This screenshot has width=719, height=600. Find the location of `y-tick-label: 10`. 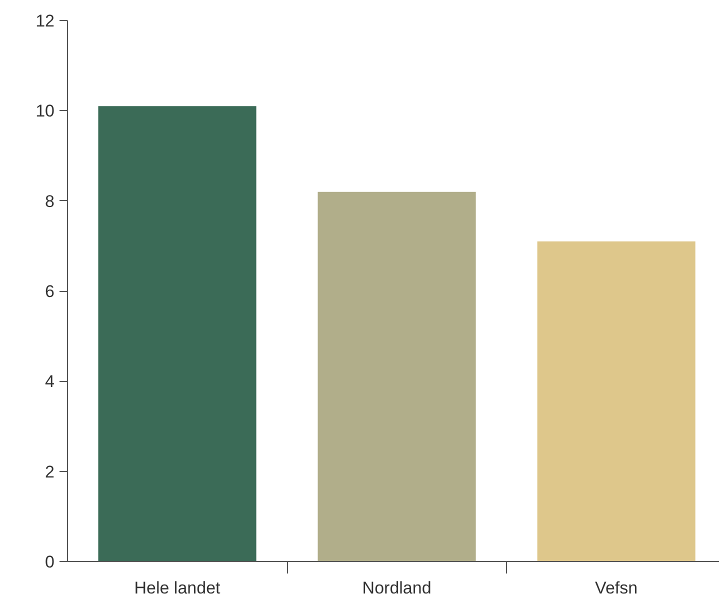

y-tick-label: 10 is located at coordinates (45, 111).